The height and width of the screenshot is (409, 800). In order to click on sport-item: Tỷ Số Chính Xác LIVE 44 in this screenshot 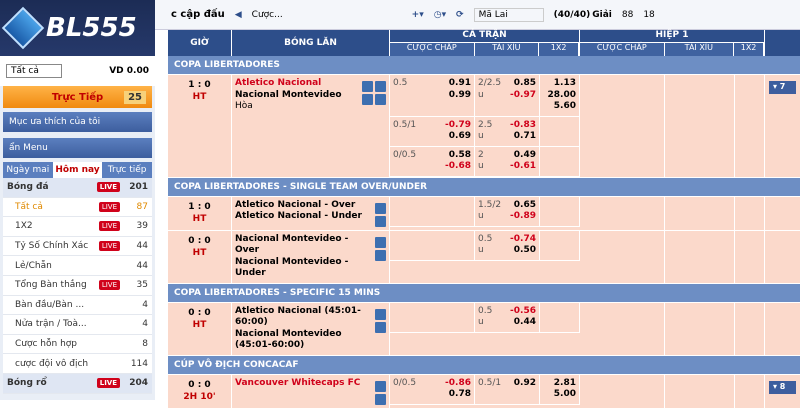, I will do `click(77, 246)`.